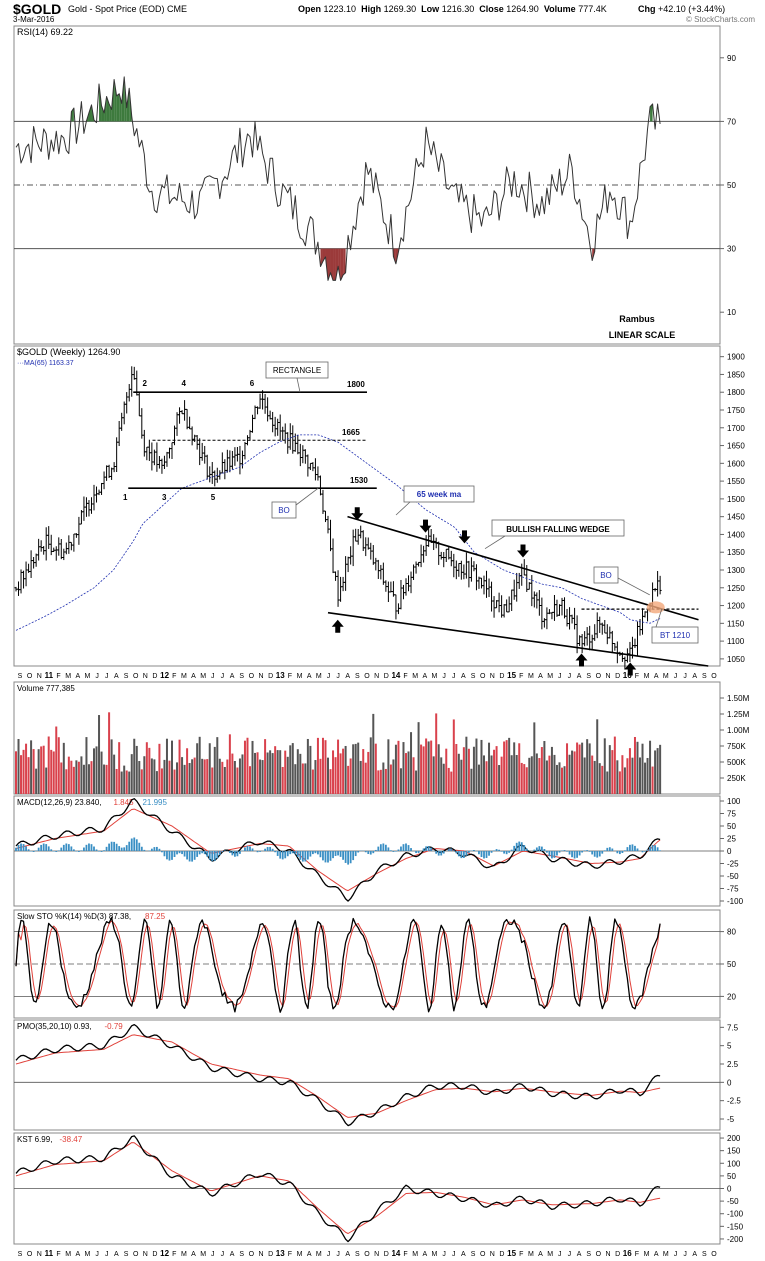 The width and height of the screenshot is (765, 1261). I want to click on volume-axis-label: 250K, so click(736, 778).